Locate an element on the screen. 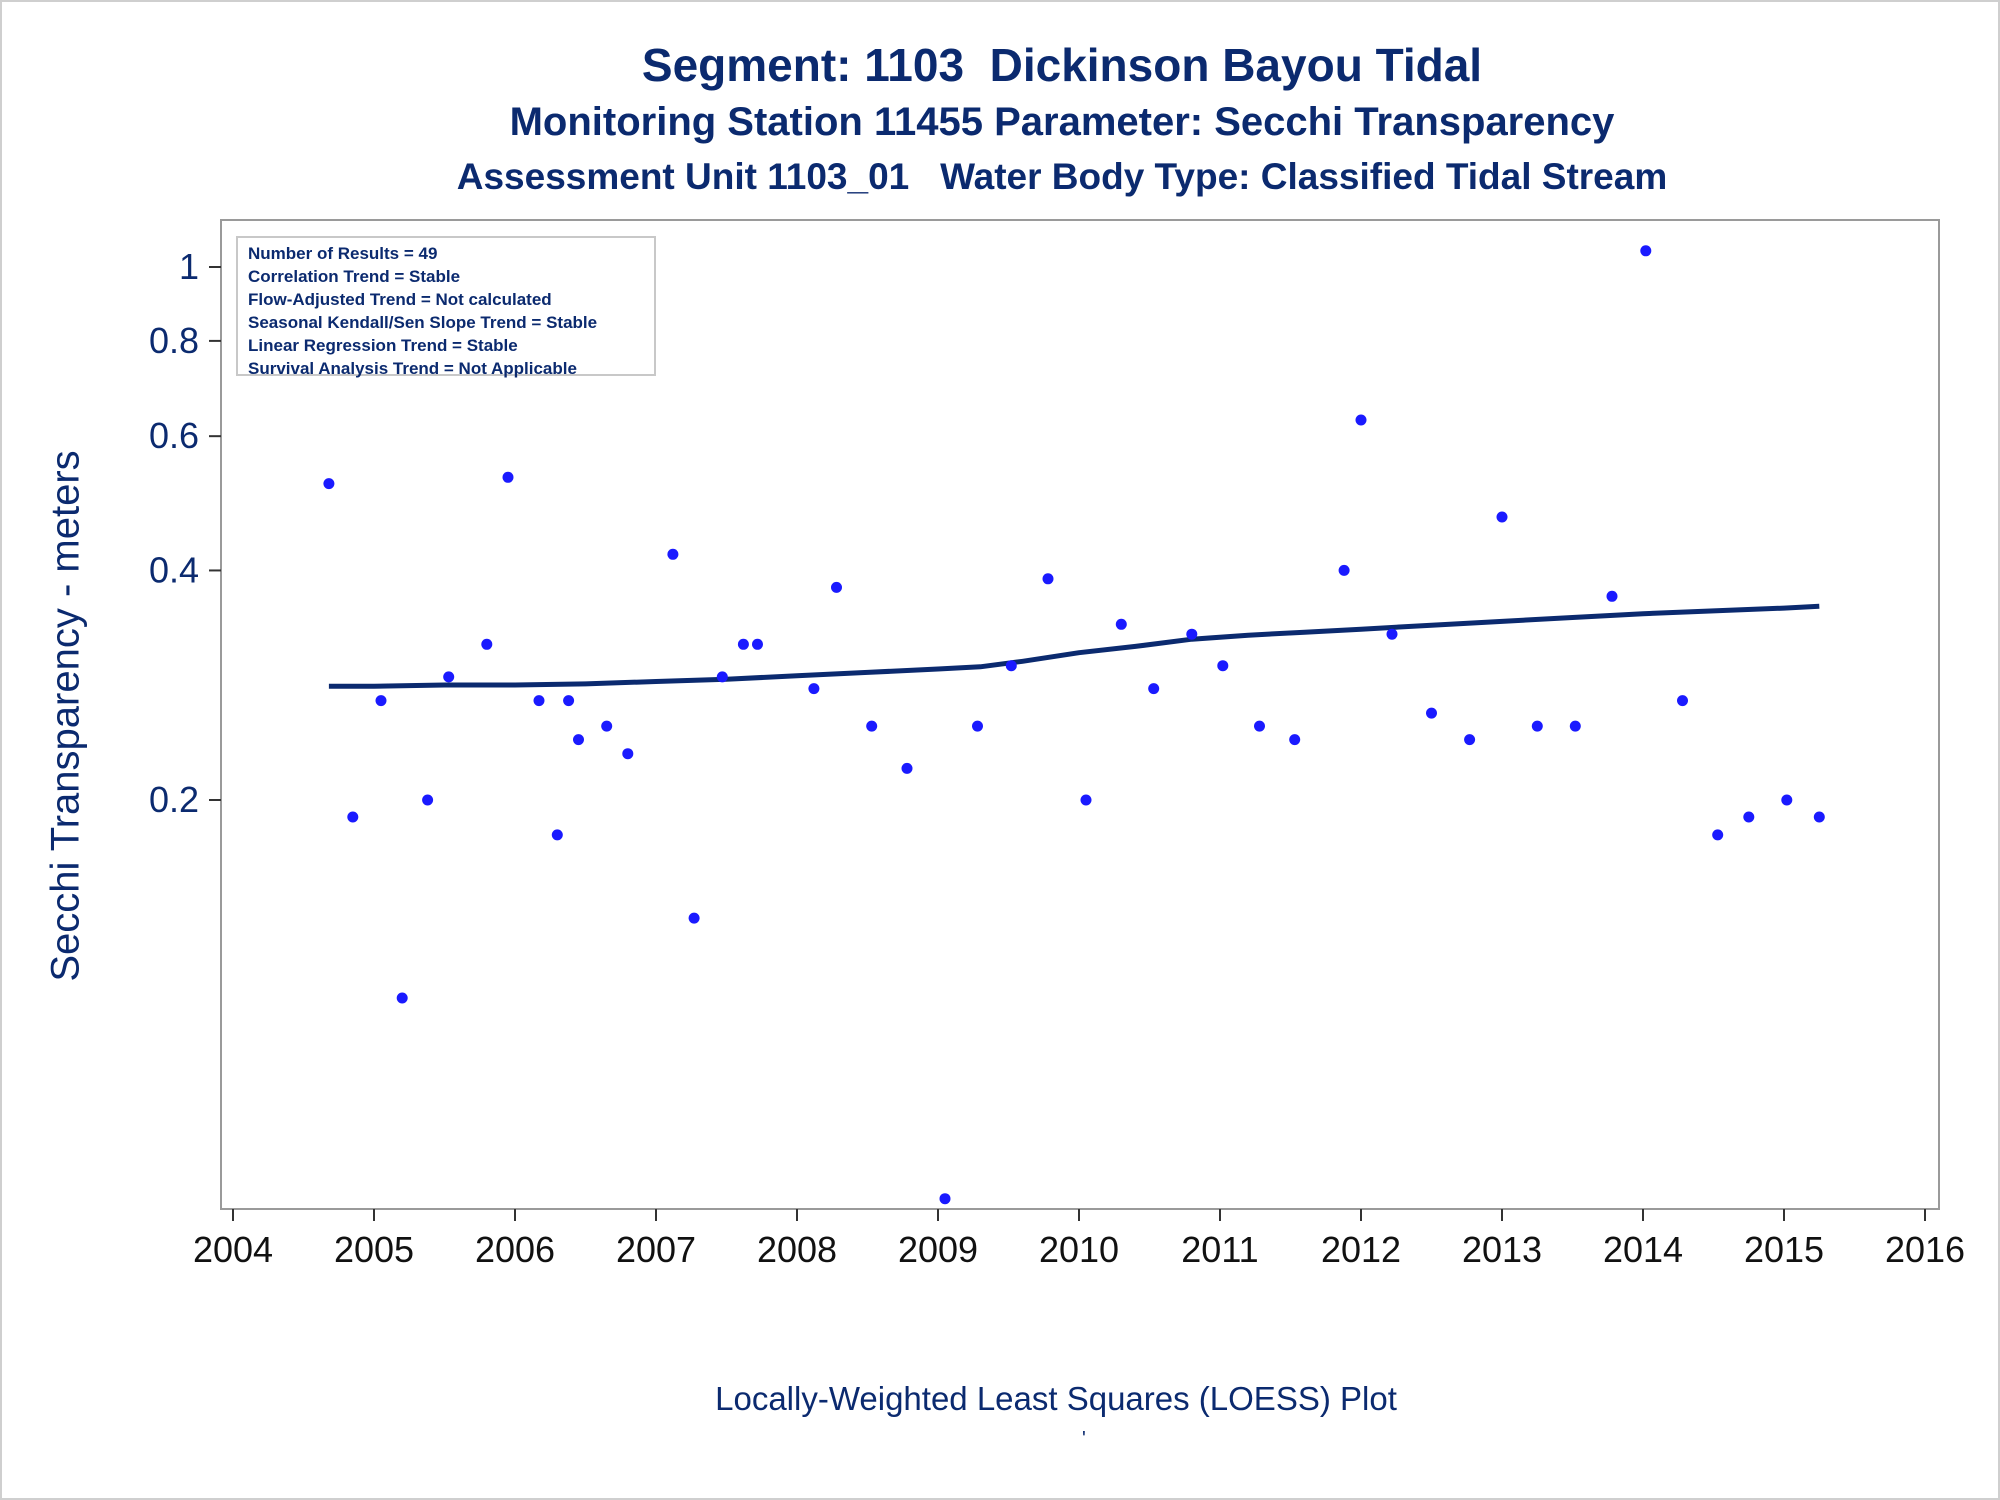 Image resolution: width=2000 pixels, height=1500 pixels. x-tick-label: 2012 is located at coordinates (1361, 1249).